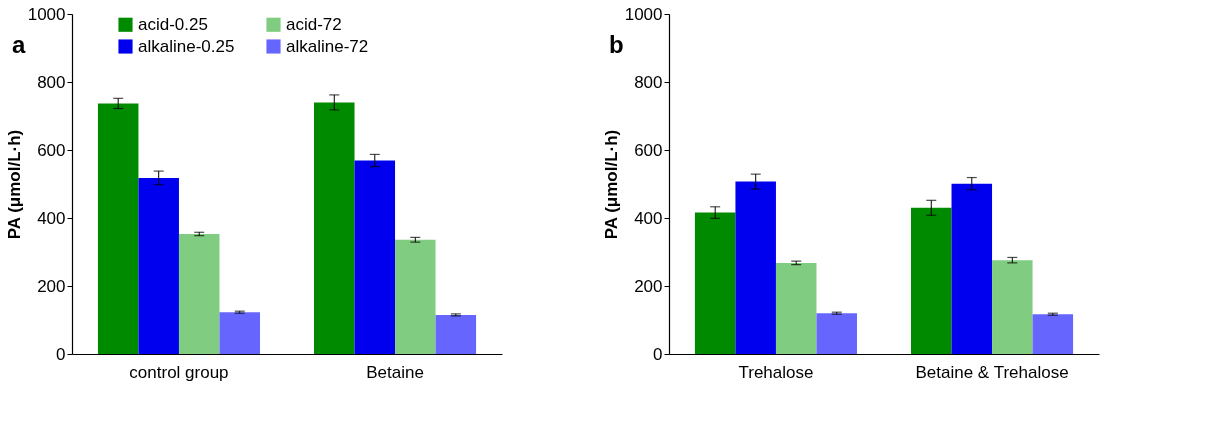 This screenshot has height=423, width=1229. I want to click on x-tick-label: Betaine & Trehalose, so click(992, 372).